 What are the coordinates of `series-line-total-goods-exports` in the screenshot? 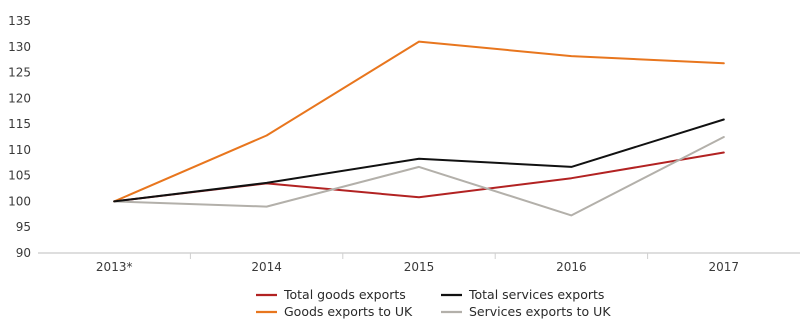 It's located at (419, 177).